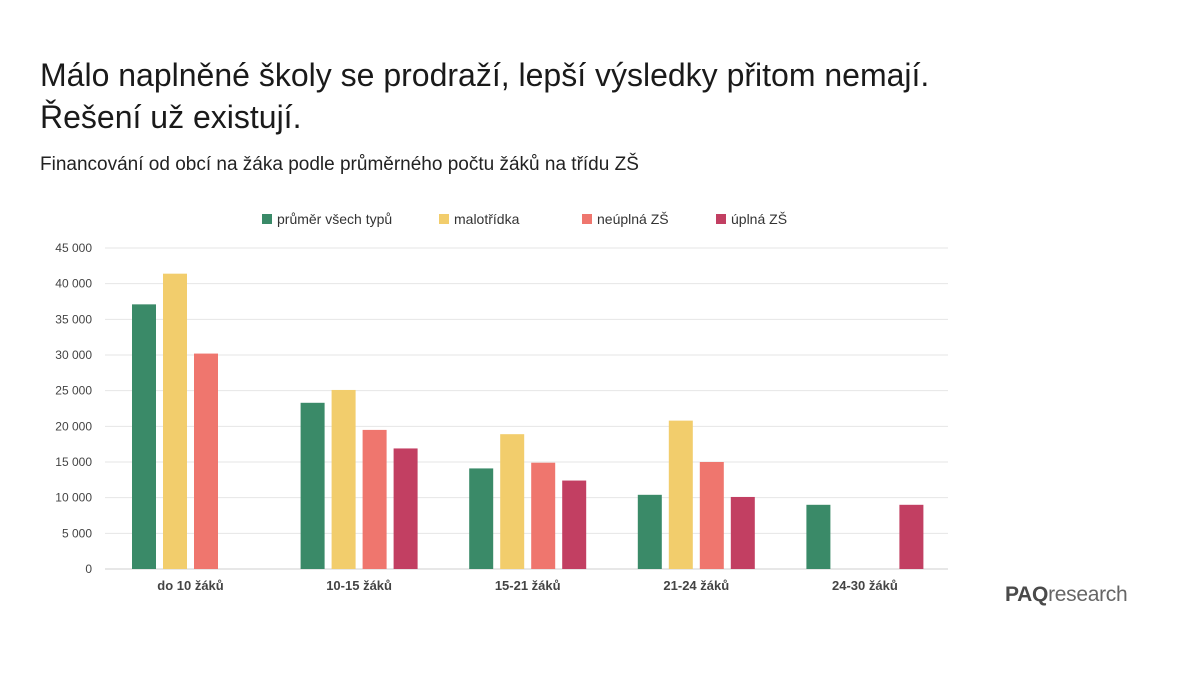 Image resolution: width=1200 pixels, height=675 pixels. I want to click on x-category-label: do 10 žáků, so click(190, 585).